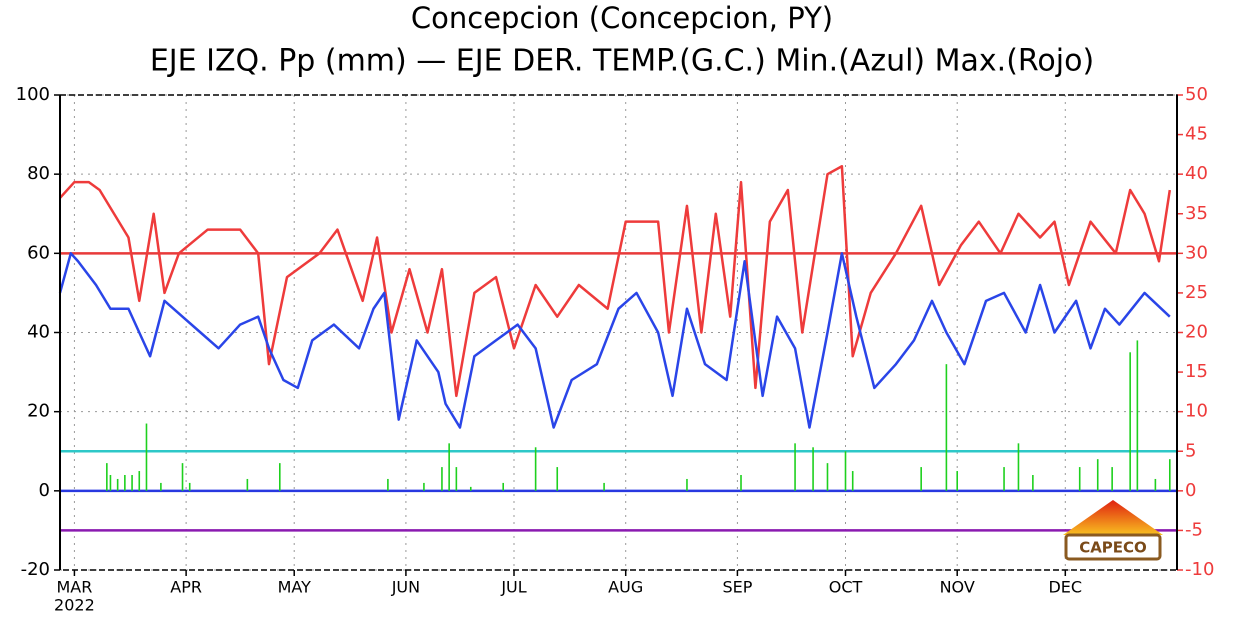  Describe the element at coordinates (1196, 411) in the screenshot. I see `y2-tick-label: 10` at that location.